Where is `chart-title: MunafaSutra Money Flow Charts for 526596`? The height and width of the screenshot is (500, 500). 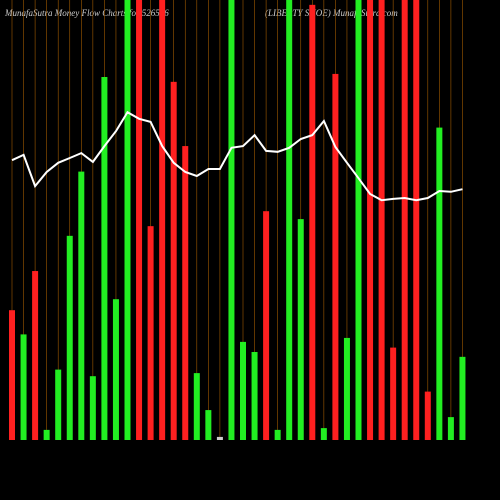
chart-title: MunafaSutra Money Flow Charts for 526596 is located at coordinates (86, 13).